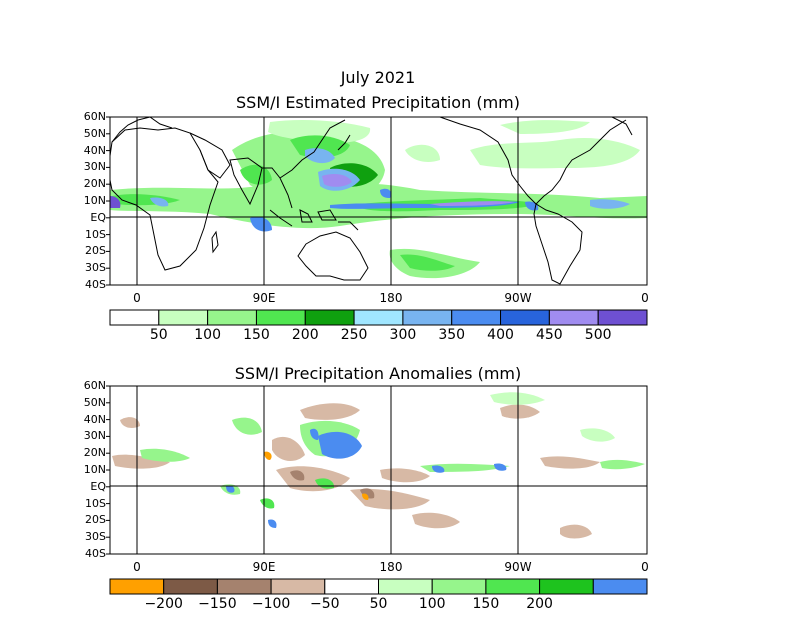 This screenshot has height=618, width=800. I want to click on colorbar-label: 450, so click(549, 335).